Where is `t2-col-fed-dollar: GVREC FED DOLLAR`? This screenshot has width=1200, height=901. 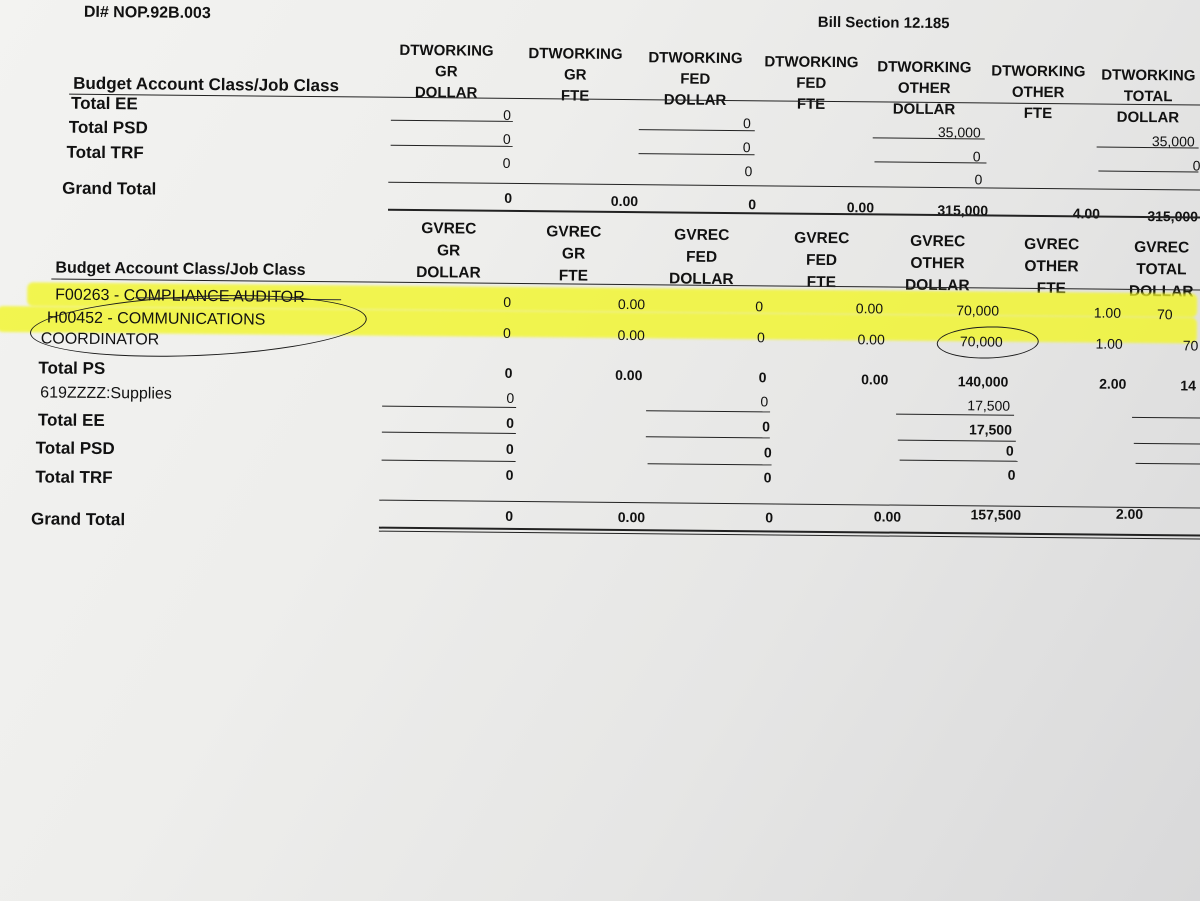 t2-col-fed-dollar: GVREC FED DOLLAR is located at coordinates (701, 257).